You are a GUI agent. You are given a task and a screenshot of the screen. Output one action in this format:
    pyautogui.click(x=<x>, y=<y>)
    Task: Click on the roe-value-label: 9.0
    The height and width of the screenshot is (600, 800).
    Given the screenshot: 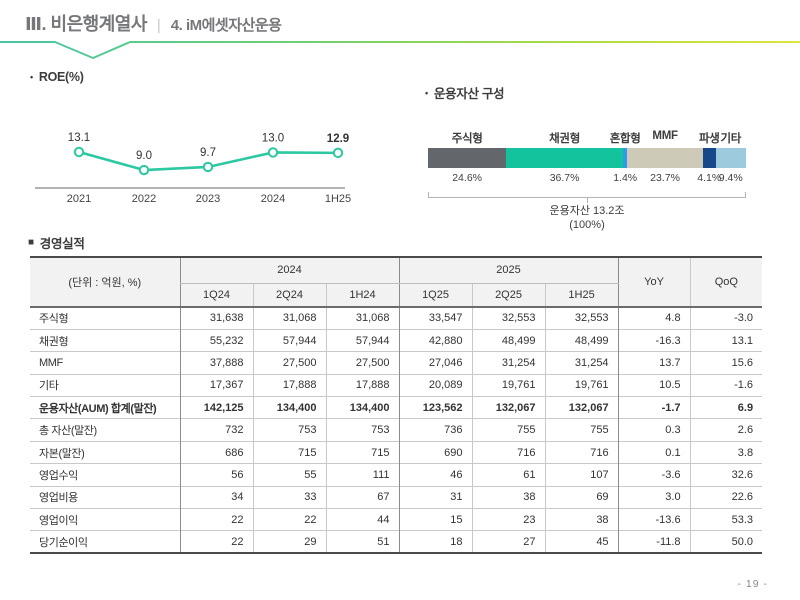 What is the action you would take?
    pyautogui.click(x=144, y=156)
    